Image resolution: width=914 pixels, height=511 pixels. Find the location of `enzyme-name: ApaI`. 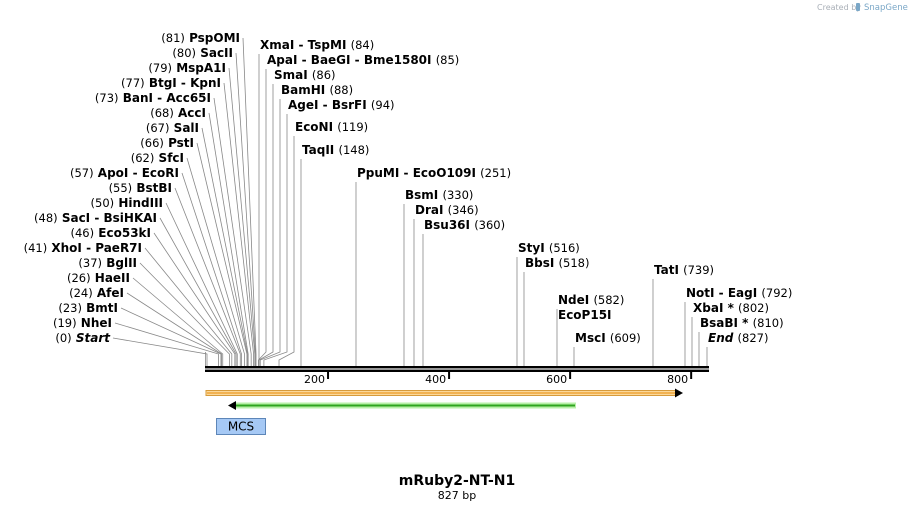

enzyme-name: ApaI is located at coordinates (282, 60).